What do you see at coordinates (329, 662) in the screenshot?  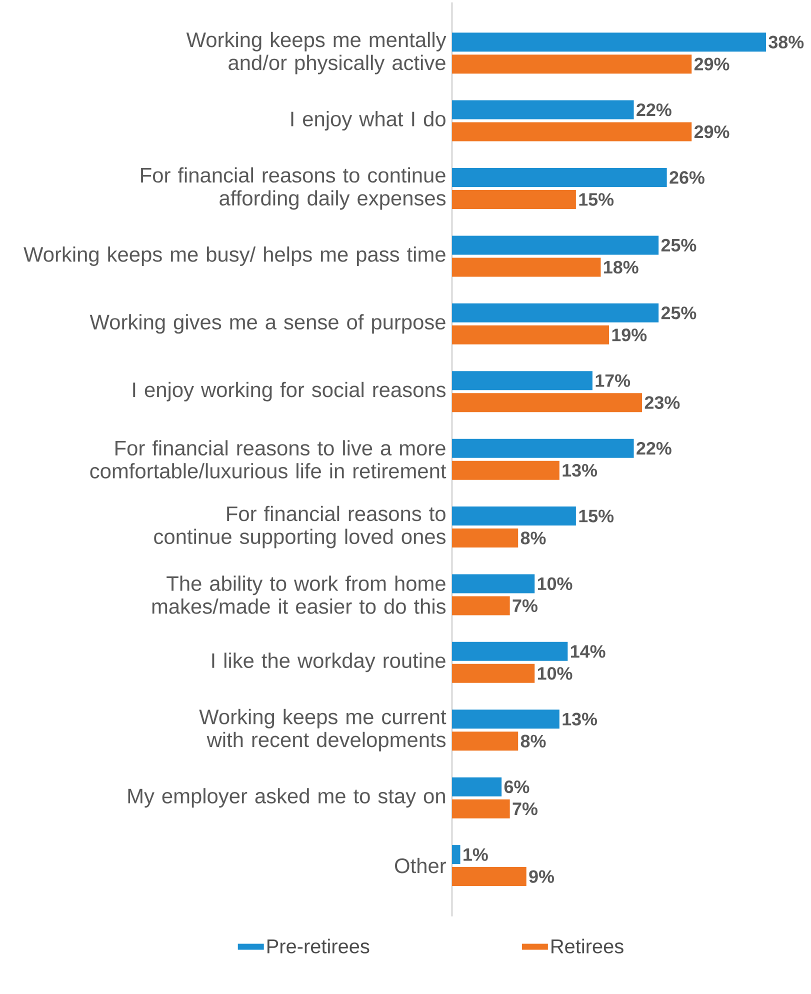 I see `y-tick-label: I like the workday routine` at bounding box center [329, 662].